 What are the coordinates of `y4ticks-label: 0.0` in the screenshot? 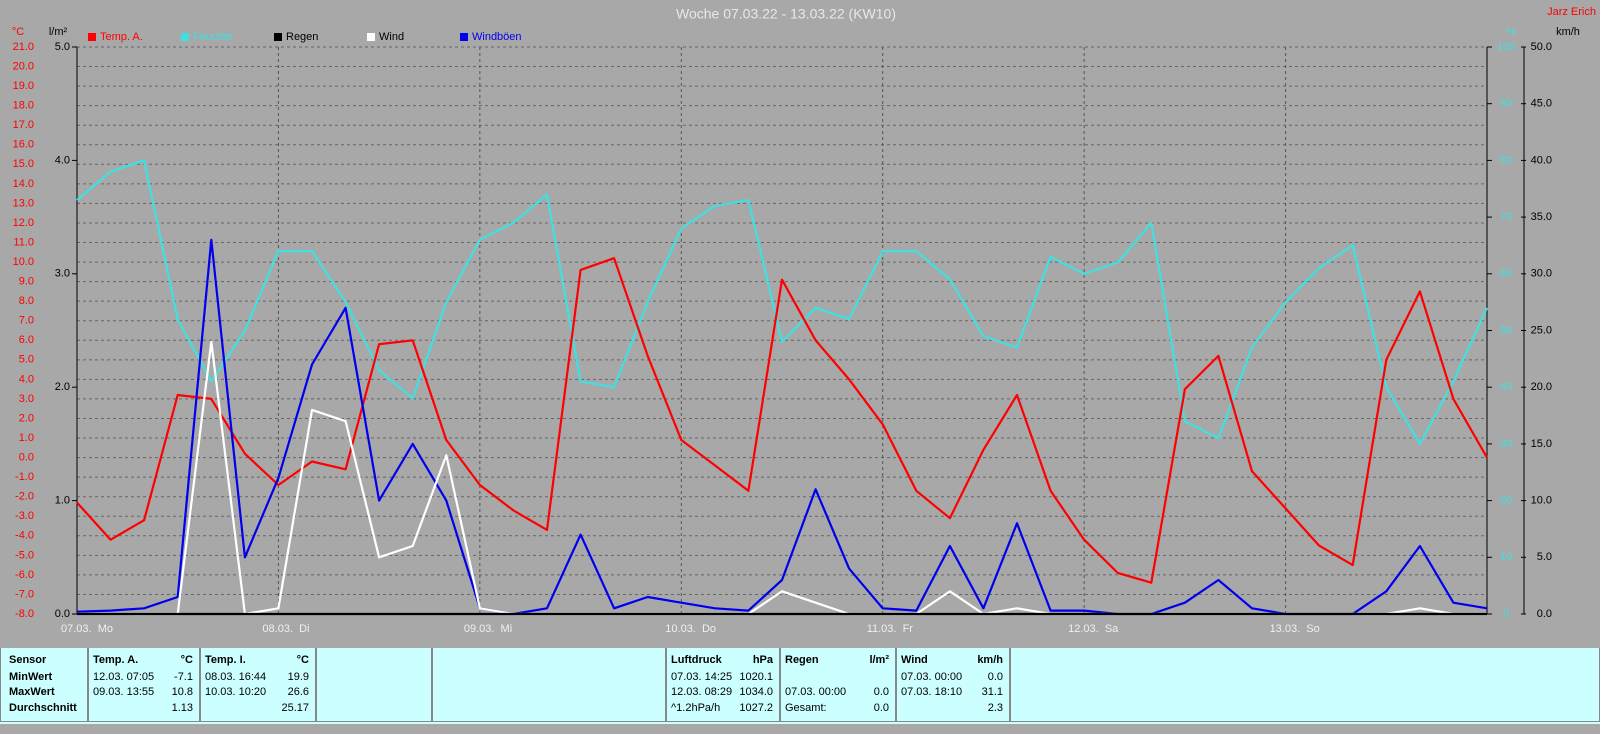 It's located at (1544, 614).